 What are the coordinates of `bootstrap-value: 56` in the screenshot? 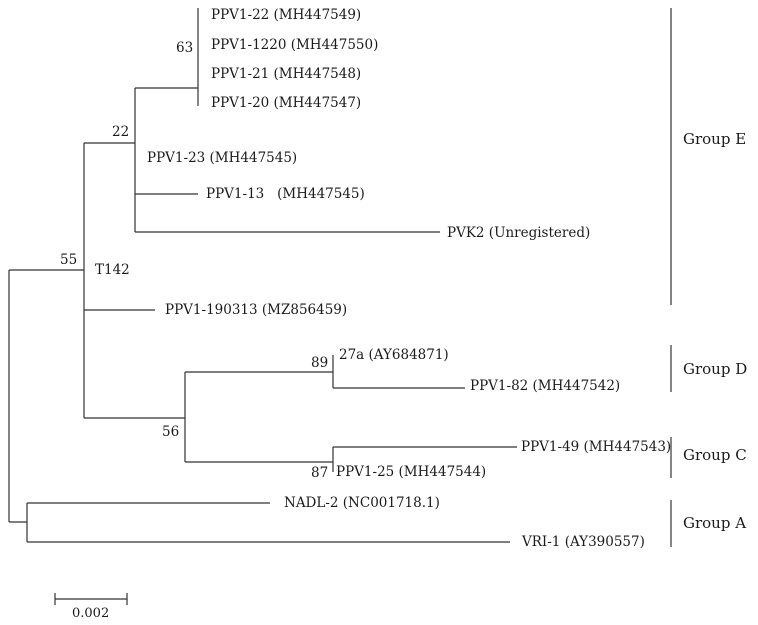 It's located at (171, 432).